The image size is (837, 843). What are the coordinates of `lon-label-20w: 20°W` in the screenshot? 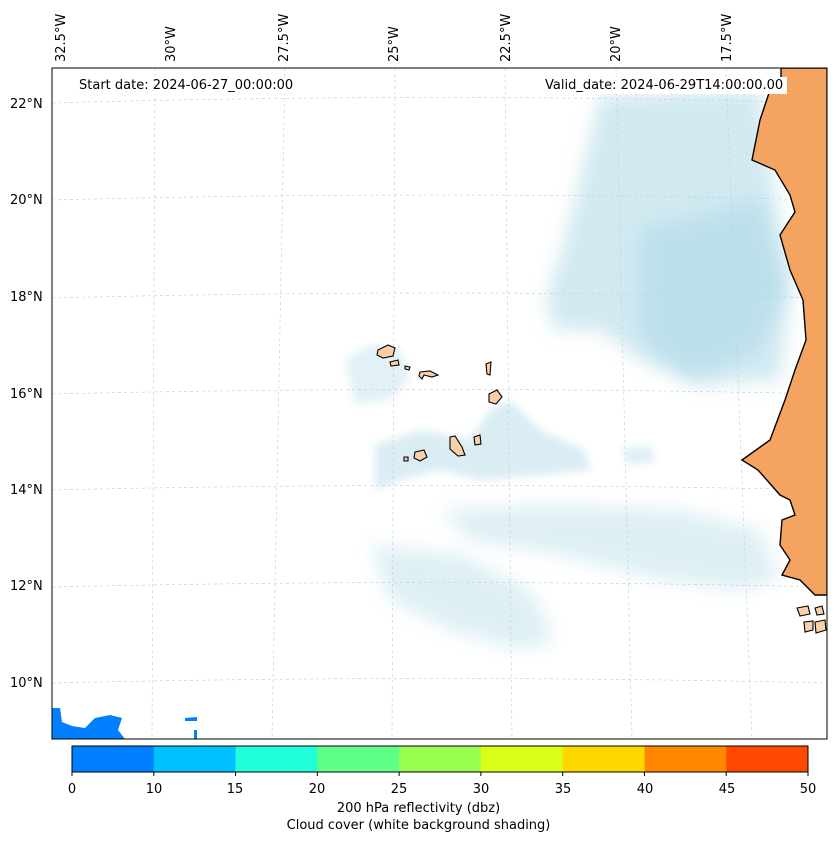 It's located at (616, 44).